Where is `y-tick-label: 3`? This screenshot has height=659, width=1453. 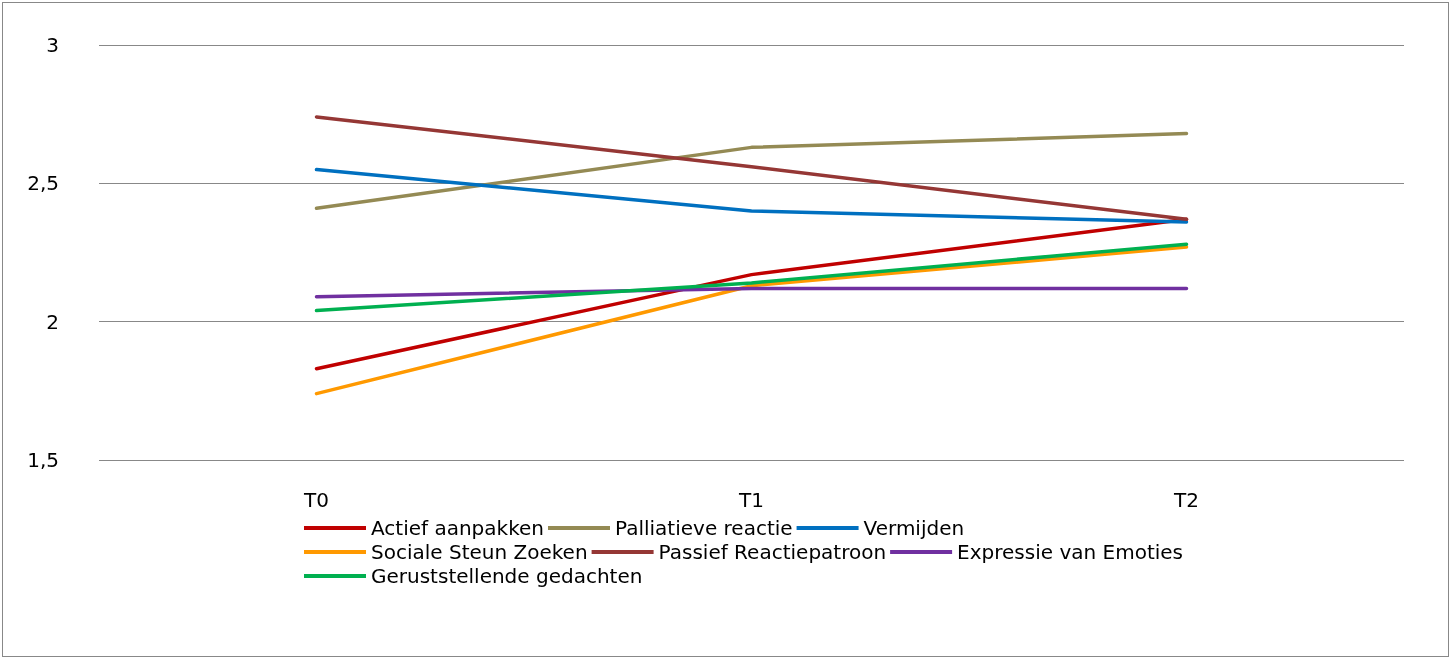
y-tick-label: 3 is located at coordinates (52, 45).